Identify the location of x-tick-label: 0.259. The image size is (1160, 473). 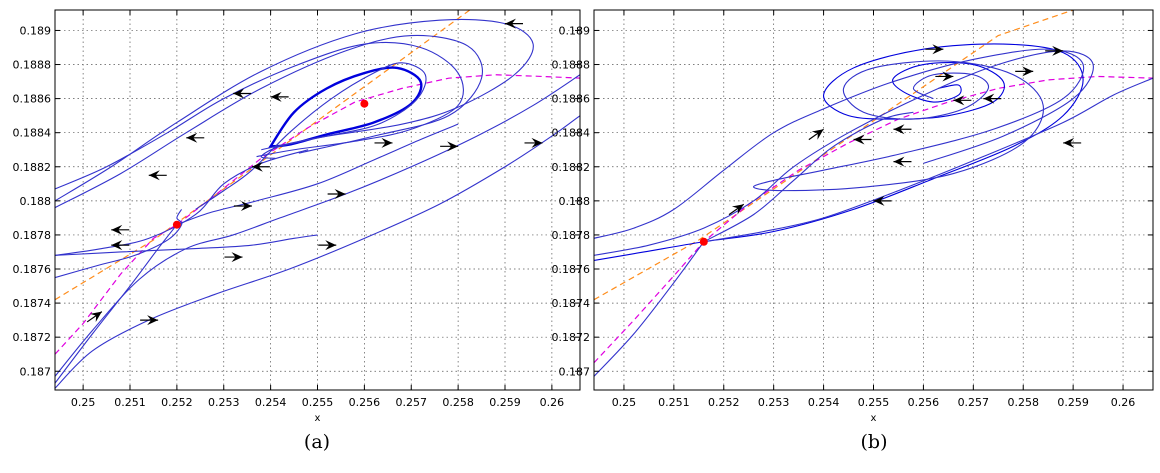
(505, 402).